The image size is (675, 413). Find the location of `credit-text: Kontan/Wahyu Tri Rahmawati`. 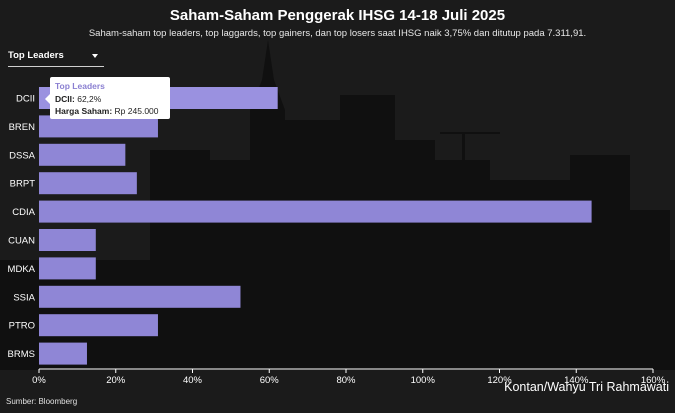

credit-text: Kontan/Wahyu Tri Rahmawati is located at coordinates (586, 387).